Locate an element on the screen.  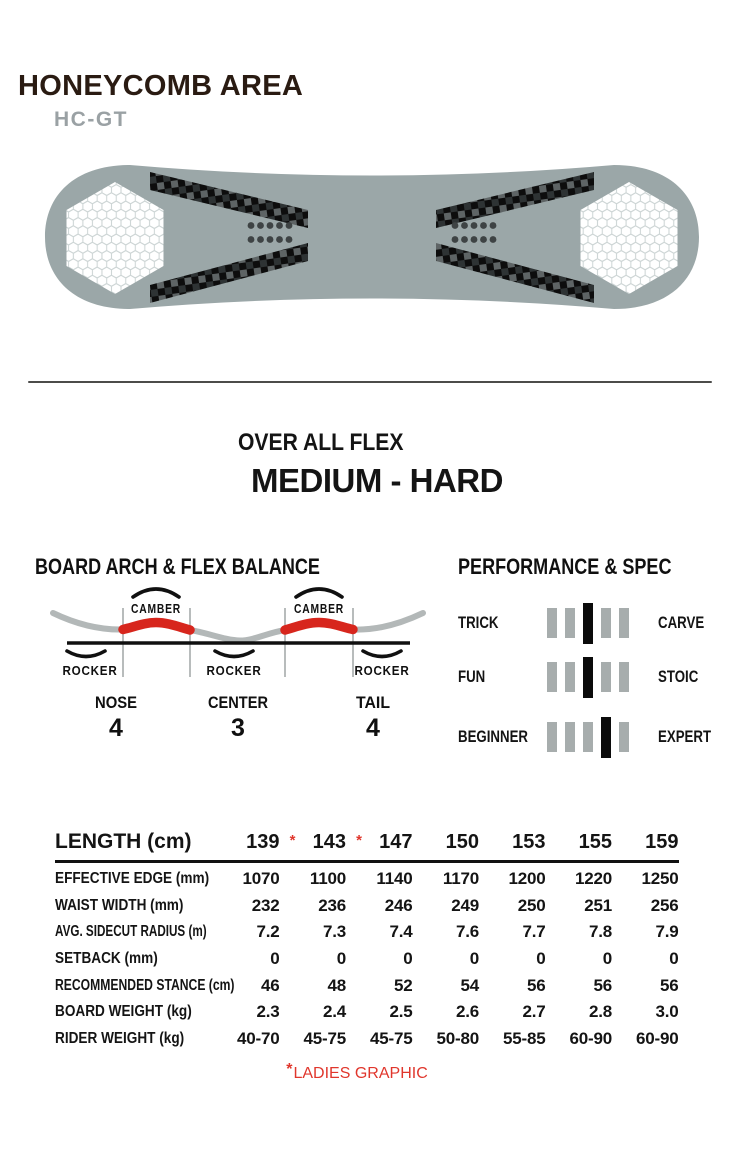
table-cell: 48 is located at coordinates (336, 985).